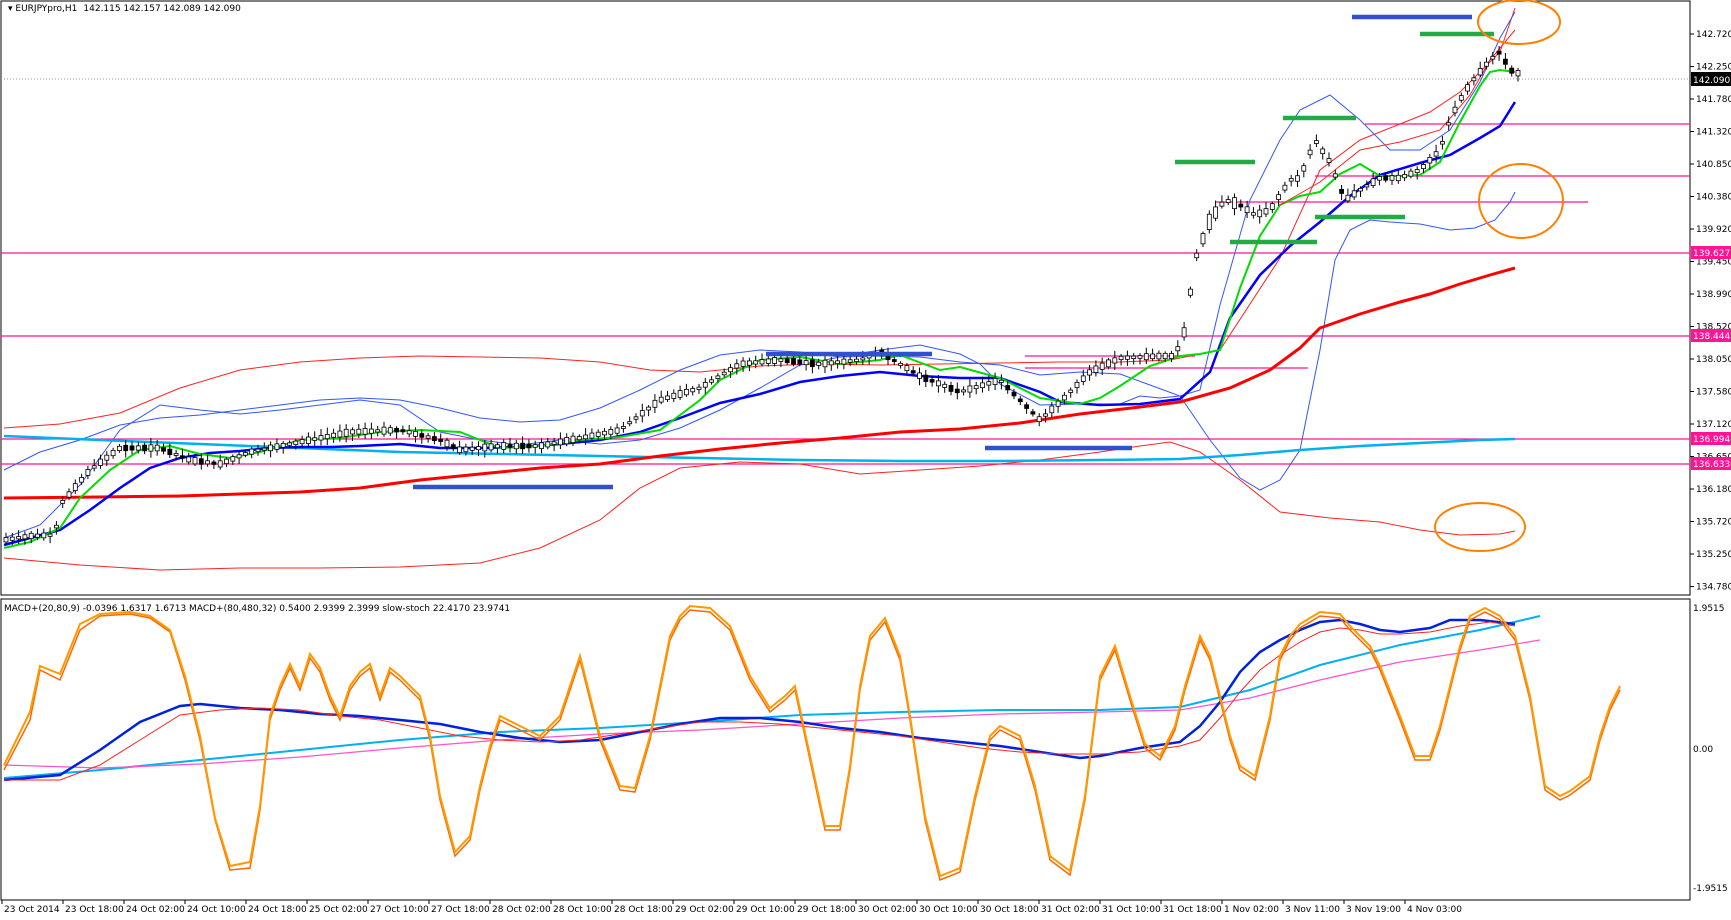 The width and height of the screenshot is (1731, 920). I want to click on macd-slow-signal, so click(772, 704).